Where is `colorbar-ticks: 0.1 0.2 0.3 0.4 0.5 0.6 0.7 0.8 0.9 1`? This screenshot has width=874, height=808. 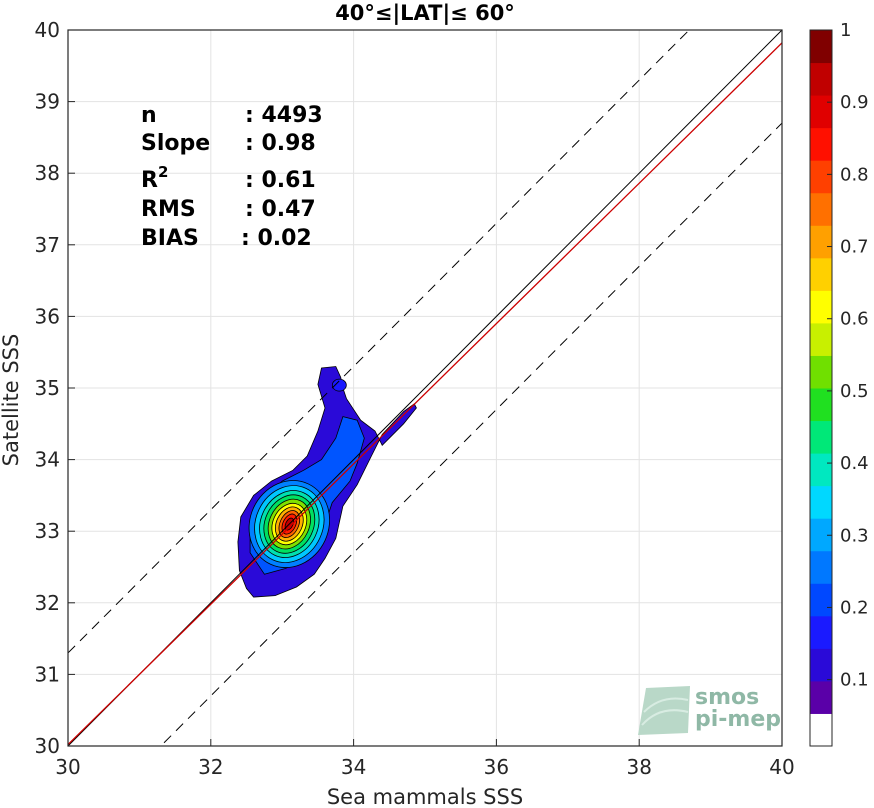
colorbar-ticks: 0.1 0.2 0.3 0.4 0.5 0.6 0.7 0.8 0.9 1 is located at coordinates (848, 355).